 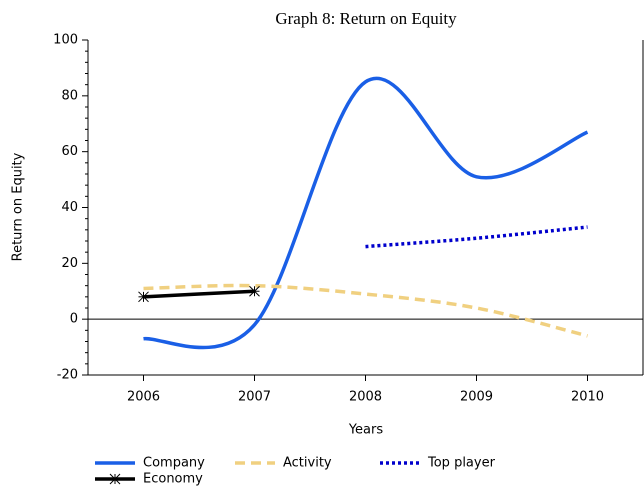 What do you see at coordinates (587, 397) in the screenshot?
I see `x-tick-label: 2010` at bounding box center [587, 397].